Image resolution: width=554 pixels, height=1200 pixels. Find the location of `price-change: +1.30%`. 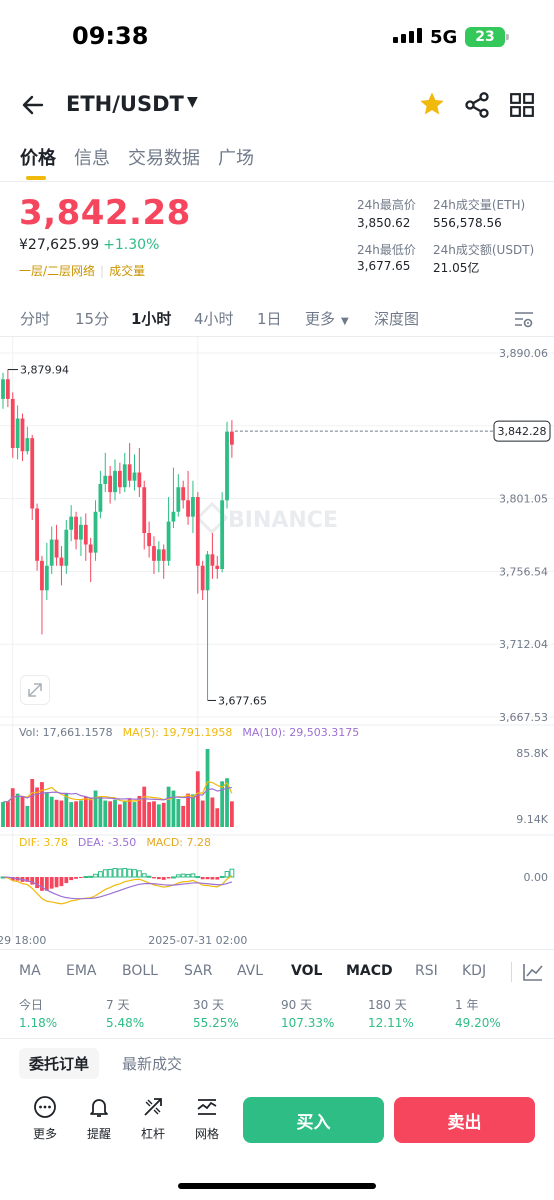

price-change: +1.30% is located at coordinates (131, 245).